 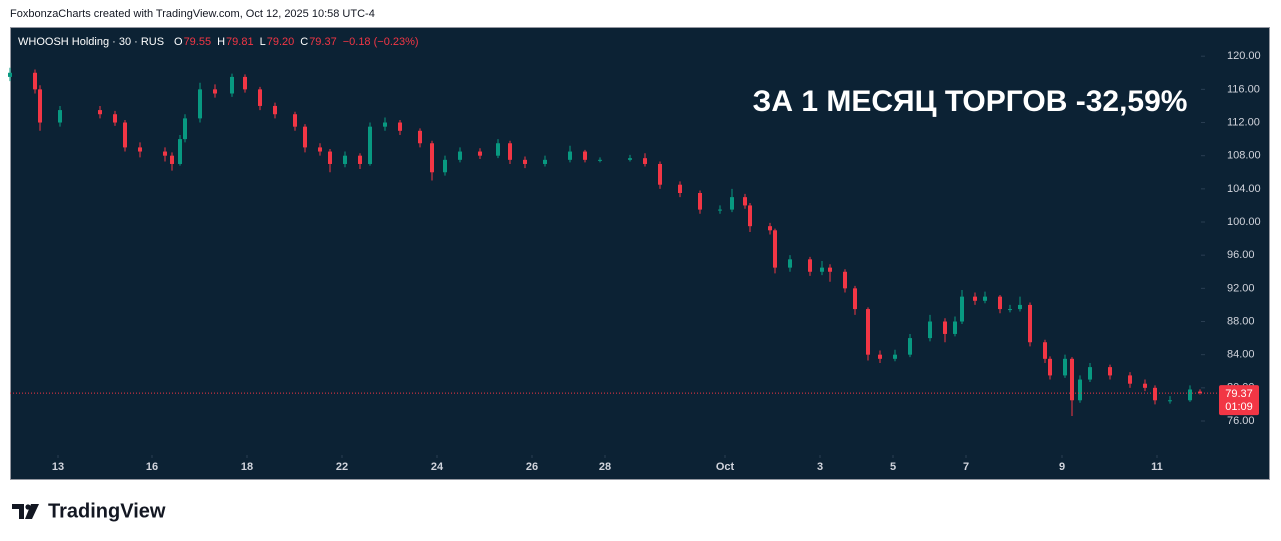 I want to click on x-tick-label: 24, so click(x=437, y=467).